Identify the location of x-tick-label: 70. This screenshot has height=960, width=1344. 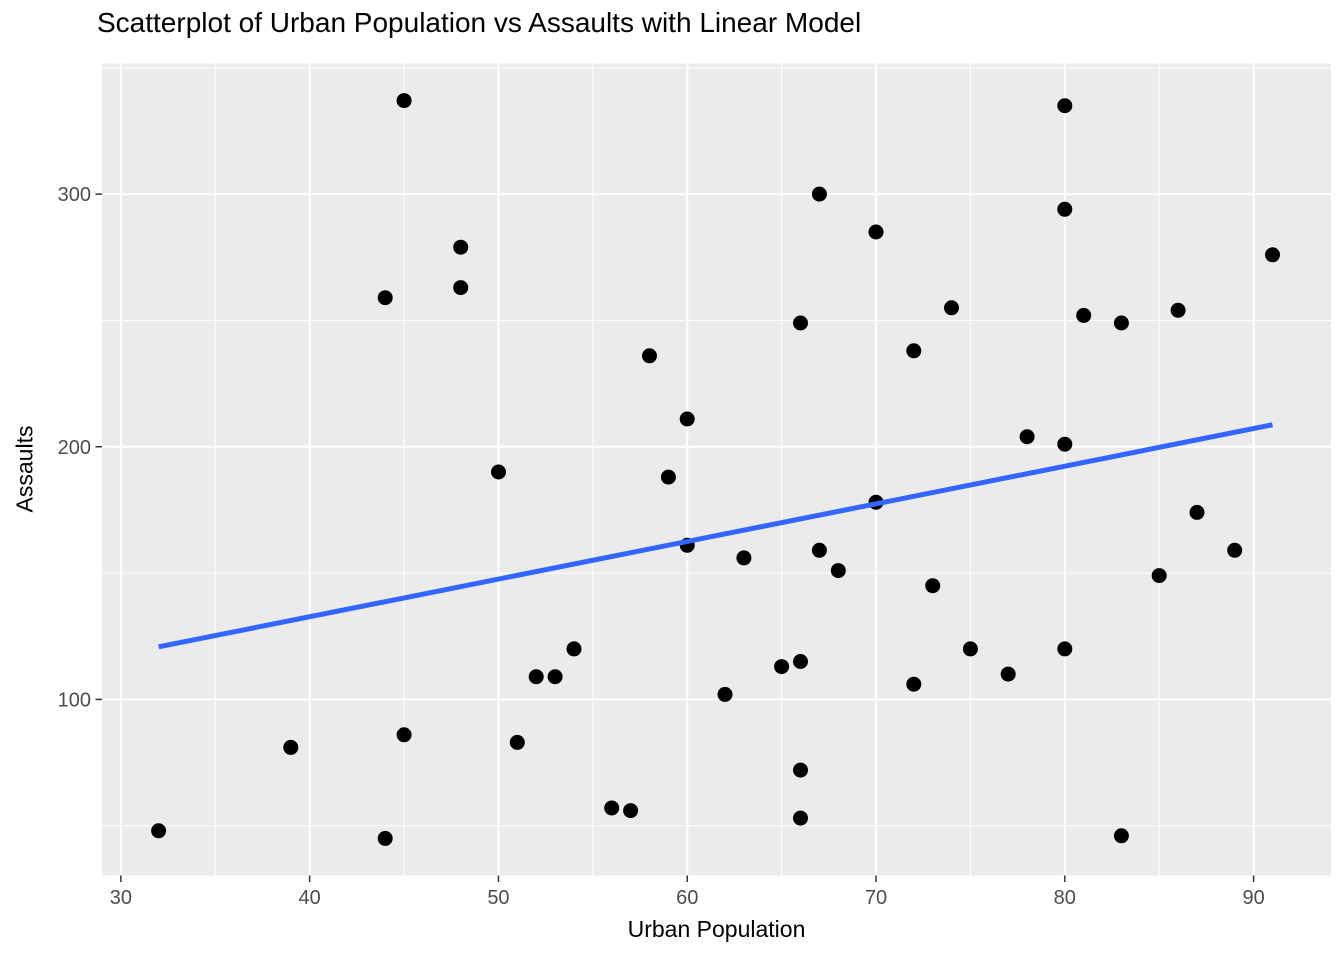
(876, 898).